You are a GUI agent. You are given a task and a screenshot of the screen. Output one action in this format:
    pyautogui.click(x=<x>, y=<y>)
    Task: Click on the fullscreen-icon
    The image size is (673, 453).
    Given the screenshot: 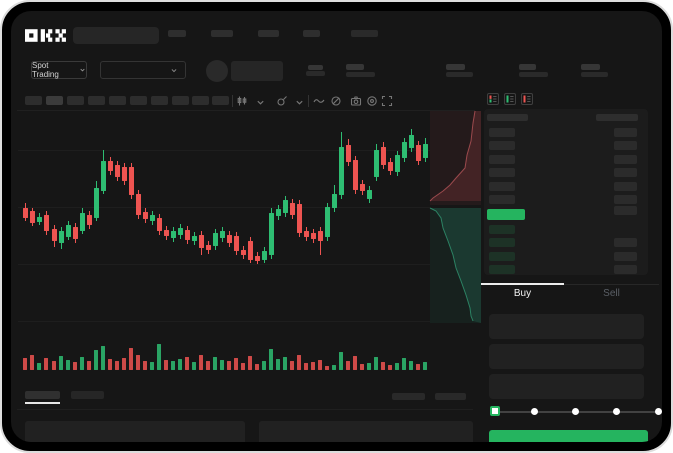 What is the action you would take?
    pyautogui.click(x=387, y=101)
    